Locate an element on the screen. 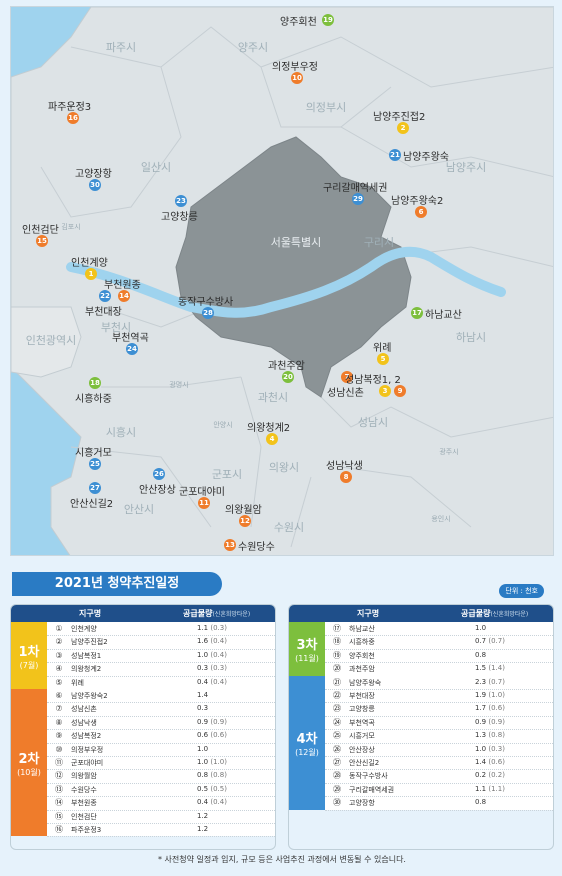 The width and height of the screenshot is (562, 876). marker-25: 25 is located at coordinates (95, 464).